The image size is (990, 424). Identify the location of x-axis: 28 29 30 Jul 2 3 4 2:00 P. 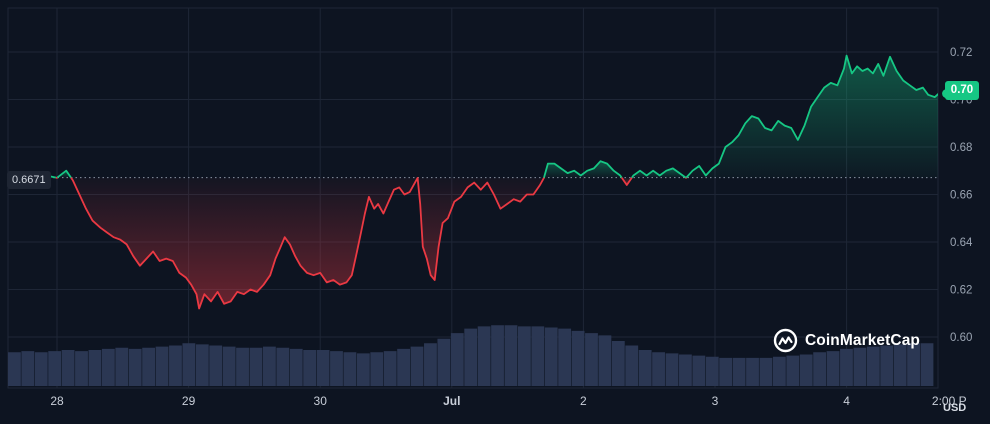
(508, 401).